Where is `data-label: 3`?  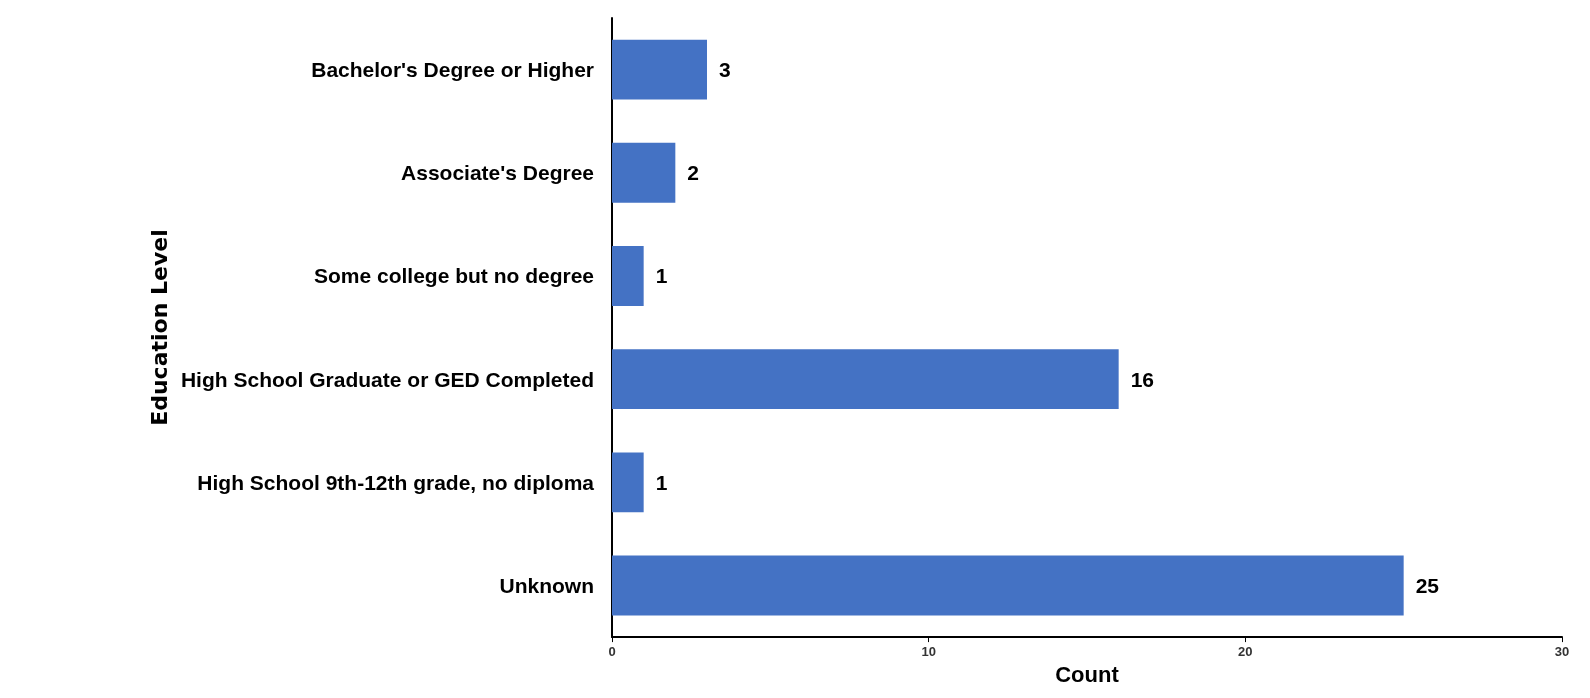 data-label: 3 is located at coordinates (725, 70).